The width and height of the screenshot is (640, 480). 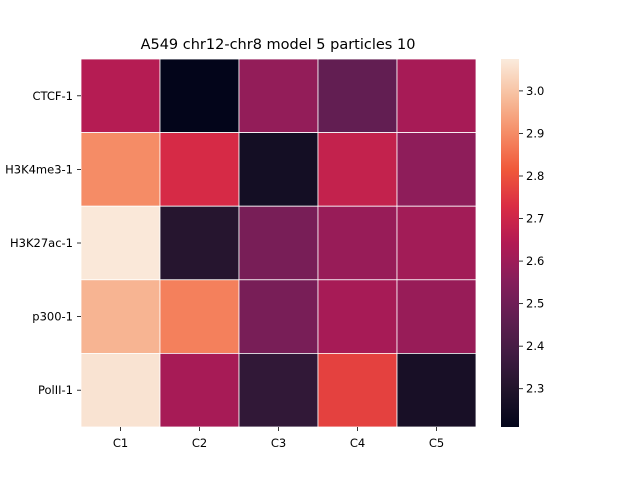 What do you see at coordinates (55, 390) in the screenshot?
I see `row-label: PolII-1` at bounding box center [55, 390].